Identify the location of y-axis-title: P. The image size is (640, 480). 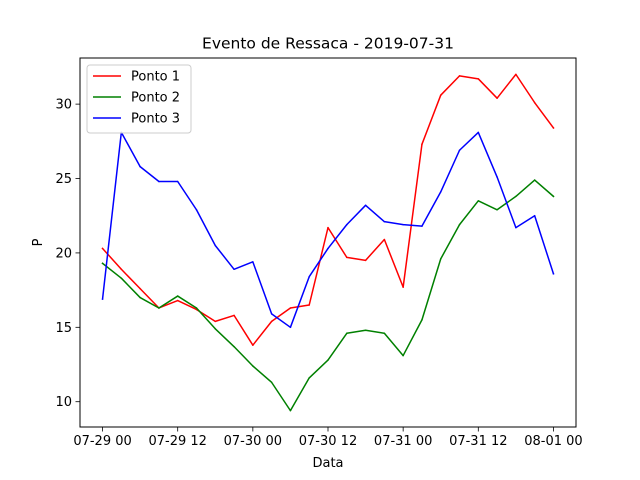
(38, 242).